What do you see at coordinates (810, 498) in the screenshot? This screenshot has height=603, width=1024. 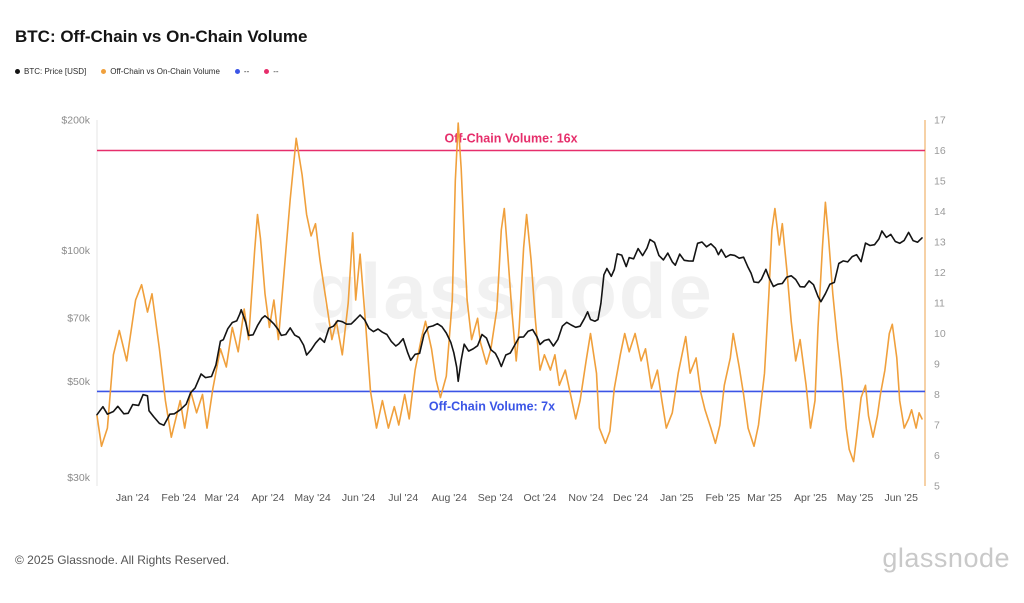 I see `x-axis-tick-label: Apr '25` at bounding box center [810, 498].